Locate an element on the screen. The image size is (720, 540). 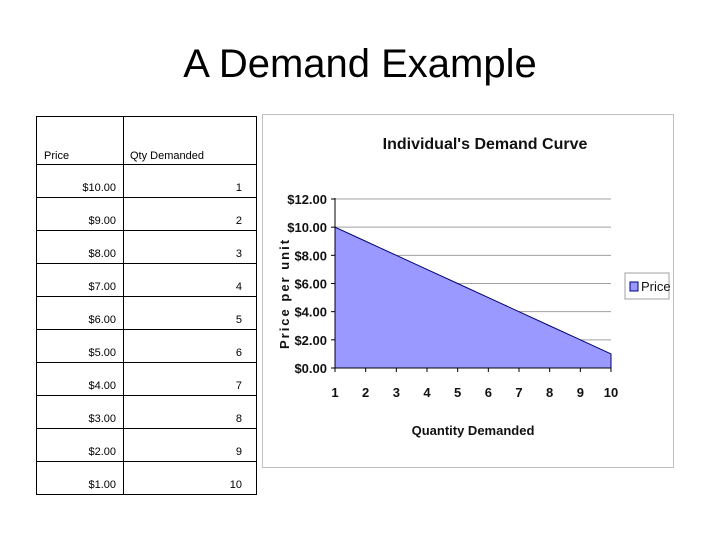
qty-cell: 2 is located at coordinates (190, 214).